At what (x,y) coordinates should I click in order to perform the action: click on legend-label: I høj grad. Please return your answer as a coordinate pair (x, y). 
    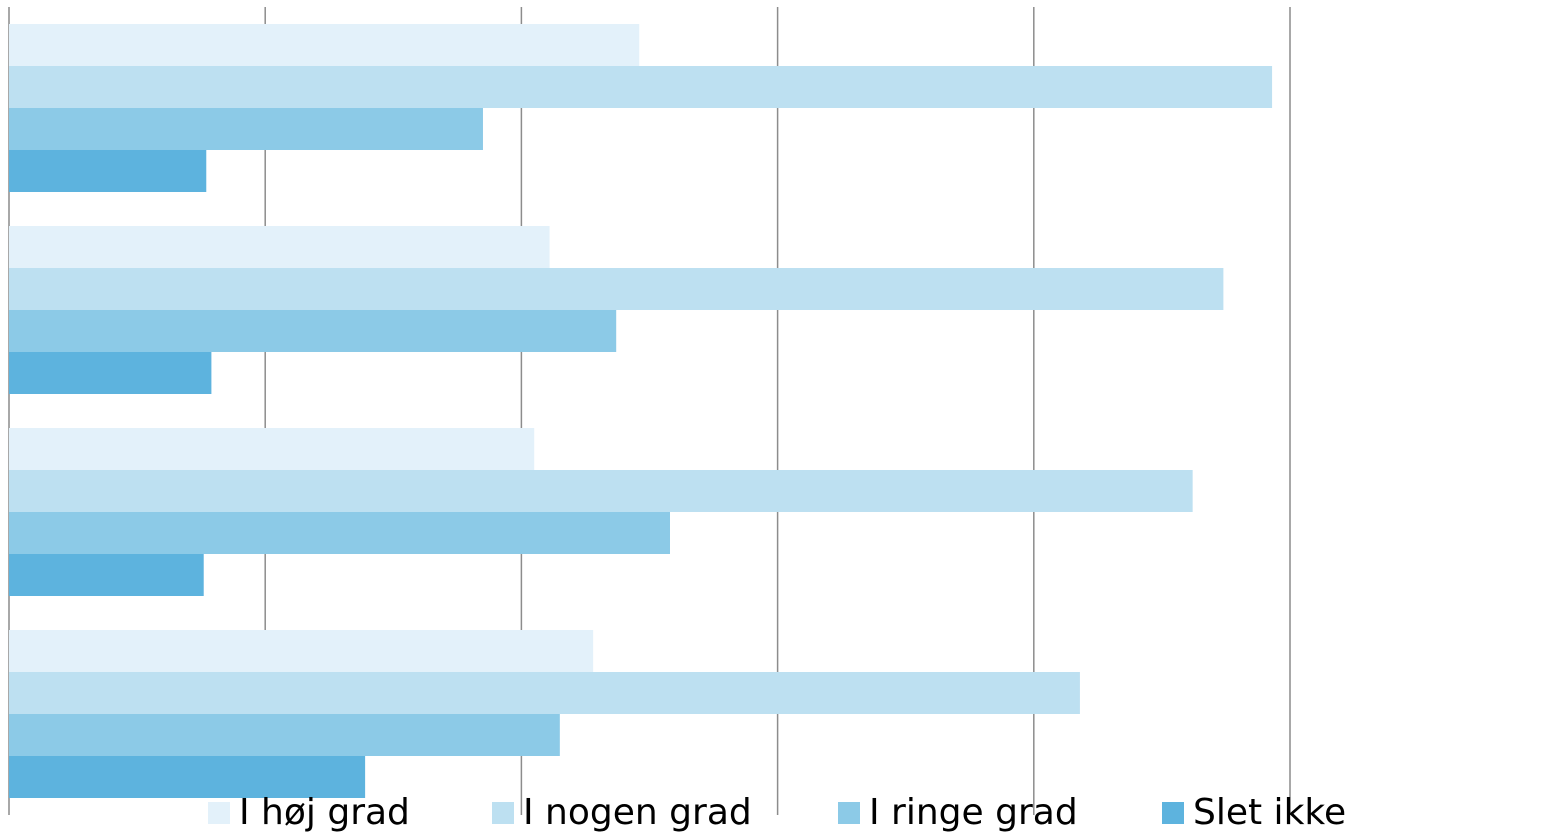
    Looking at the image, I should click on (324, 812).